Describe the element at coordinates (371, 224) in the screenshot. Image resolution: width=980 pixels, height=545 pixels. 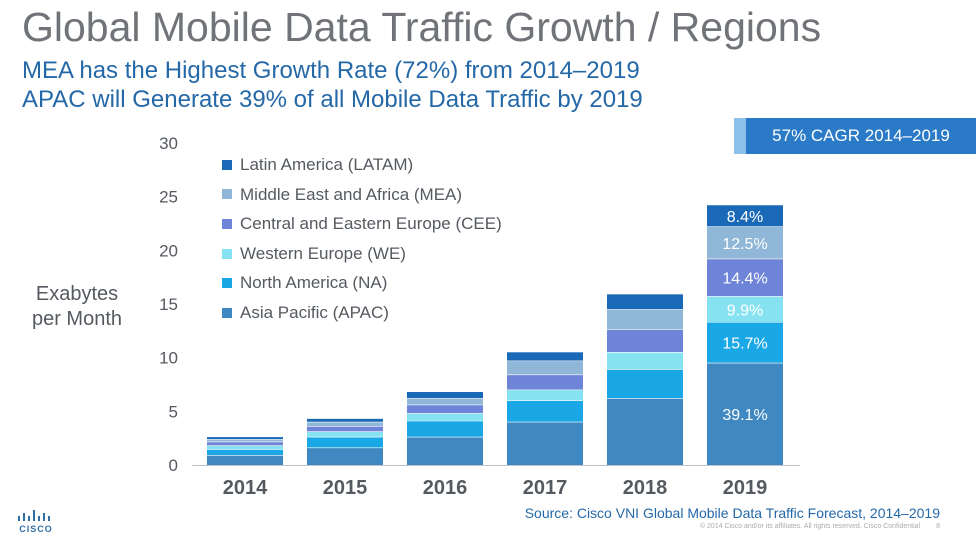
I see `legend-label: Central and Eastern Europe (CEE)` at that location.